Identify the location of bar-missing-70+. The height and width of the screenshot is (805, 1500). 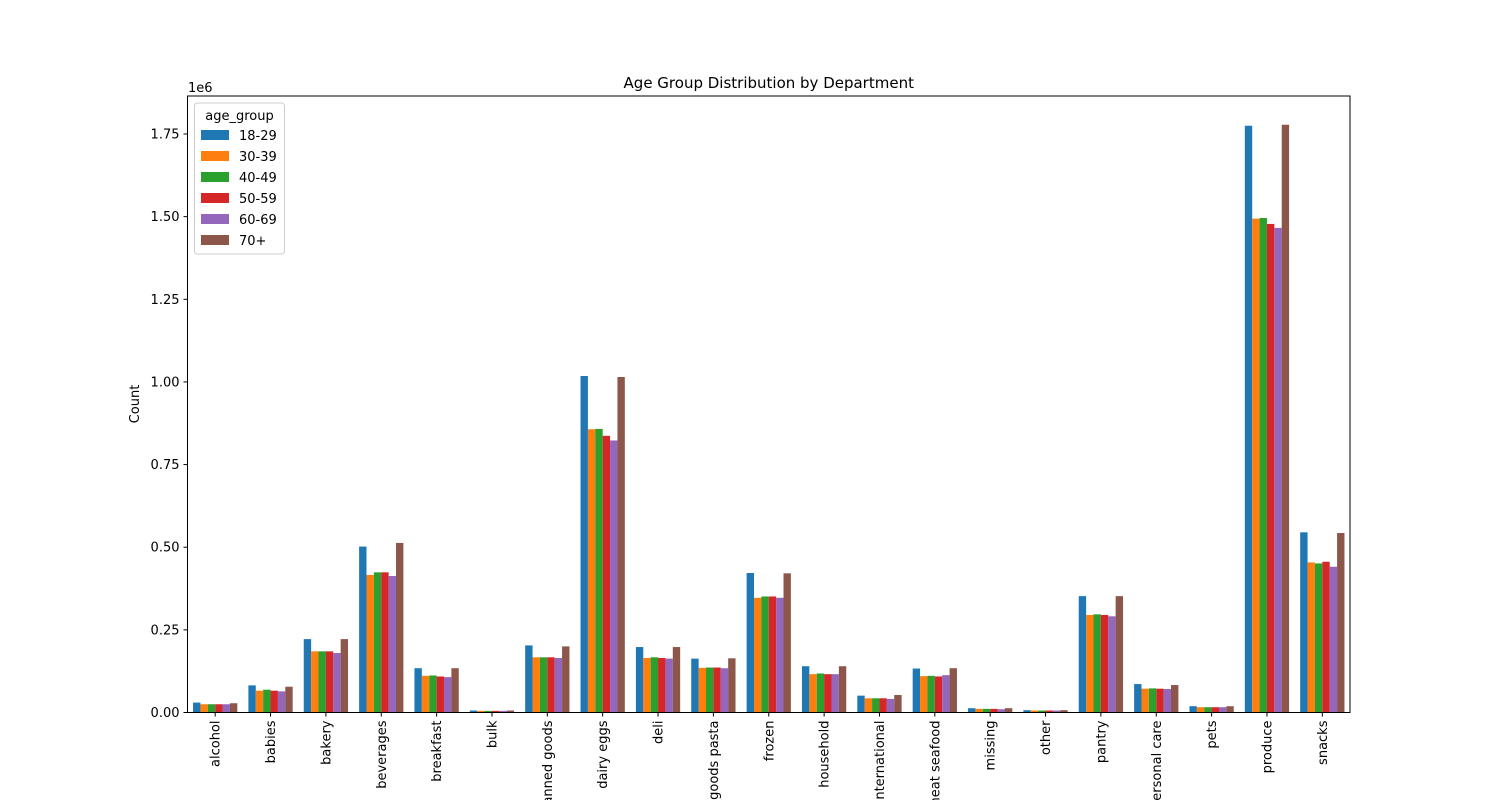
(1008, 710).